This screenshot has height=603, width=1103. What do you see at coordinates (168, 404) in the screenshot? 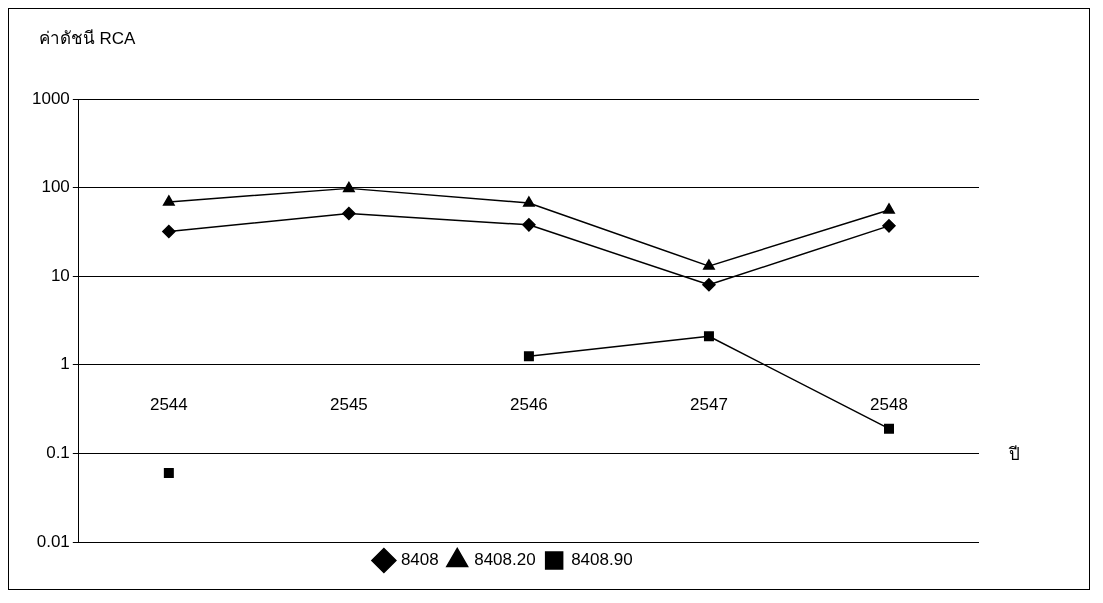
I see `x-tick-label: 2544` at bounding box center [168, 404].